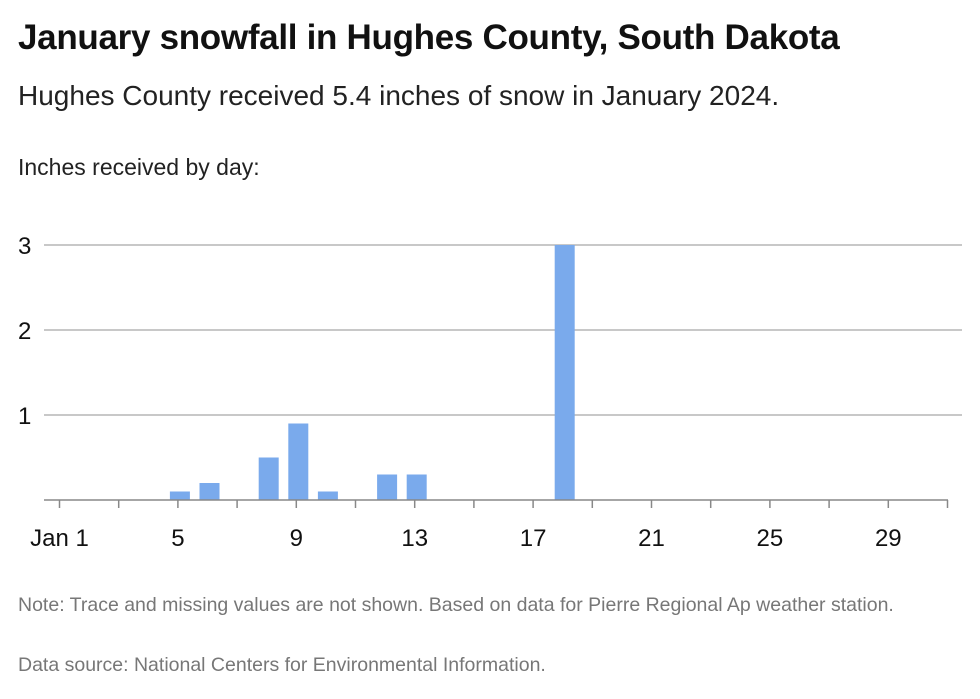 The image size is (980, 699). Describe the element at coordinates (414, 538) in the screenshot. I see `x-tick-label: 13` at that location.